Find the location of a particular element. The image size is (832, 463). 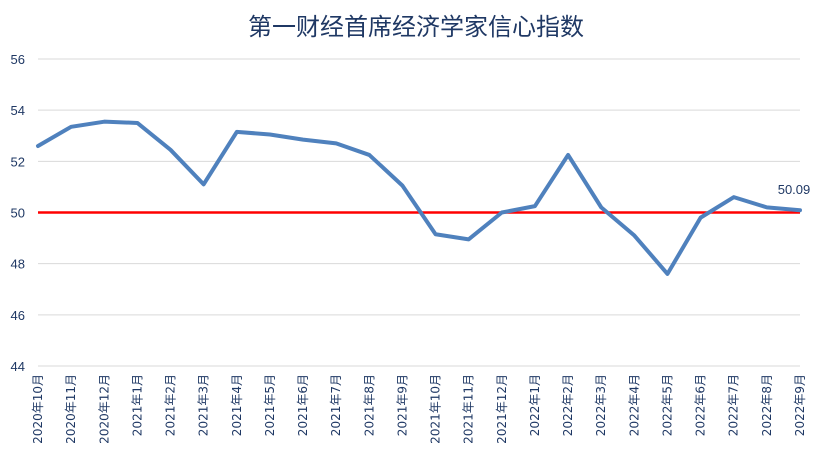

x-tick-label: 2021年6月 is located at coordinates (303, 405).